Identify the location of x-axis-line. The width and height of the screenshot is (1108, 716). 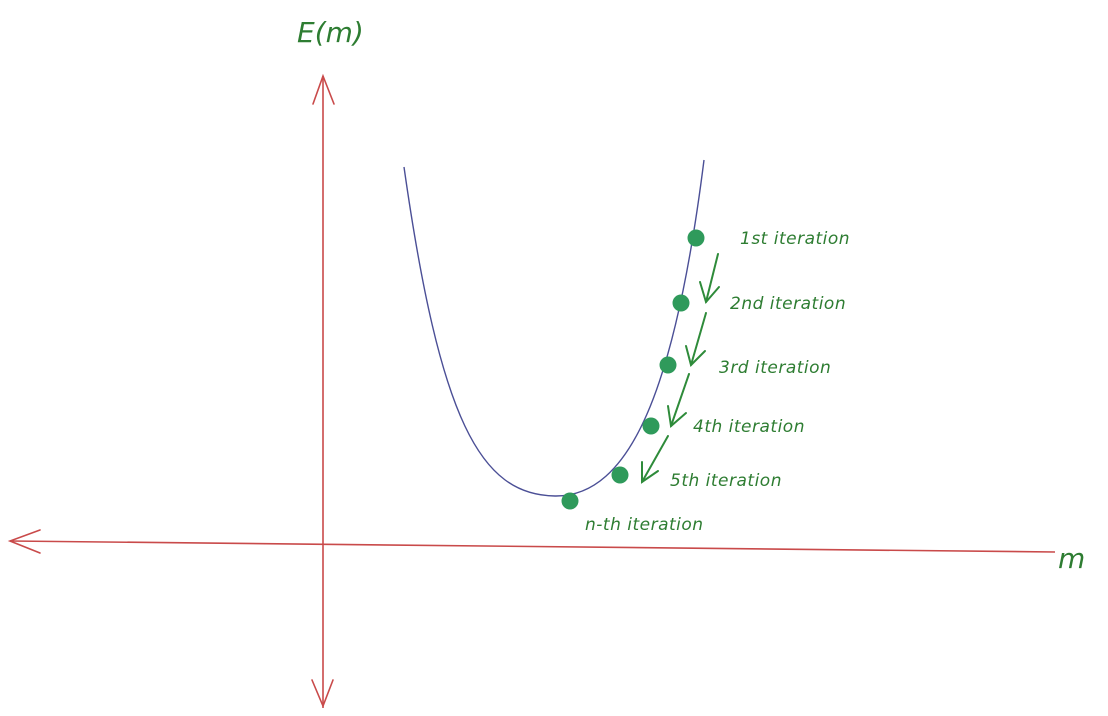
(532, 546).